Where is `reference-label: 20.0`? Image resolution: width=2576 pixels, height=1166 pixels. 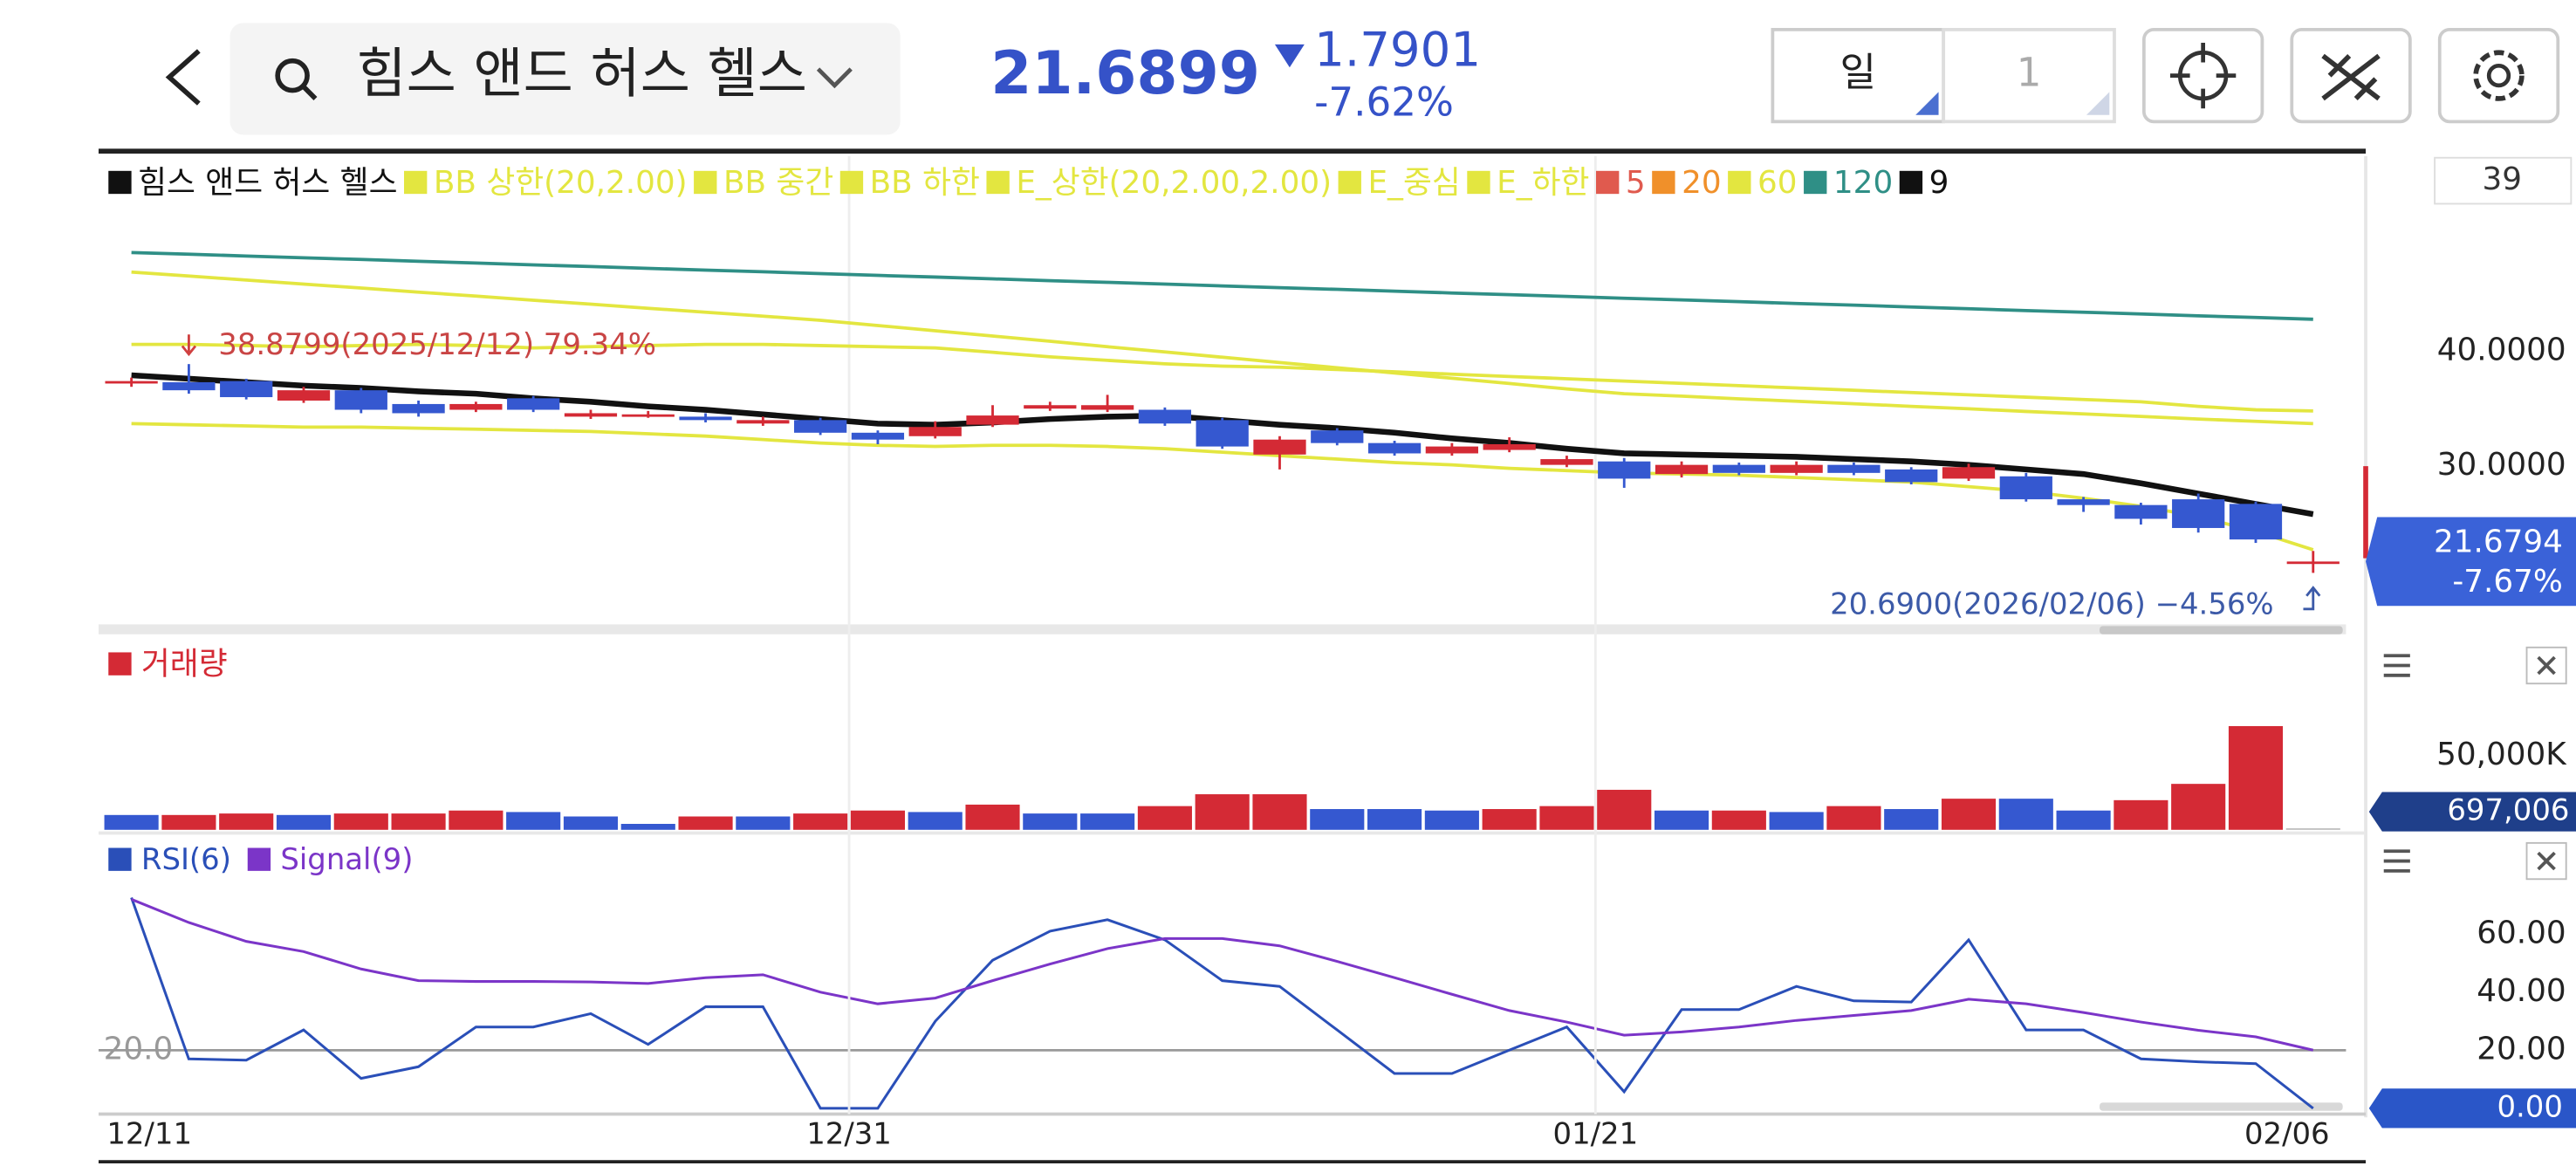
reference-label: 20.0 is located at coordinates (139, 1049).